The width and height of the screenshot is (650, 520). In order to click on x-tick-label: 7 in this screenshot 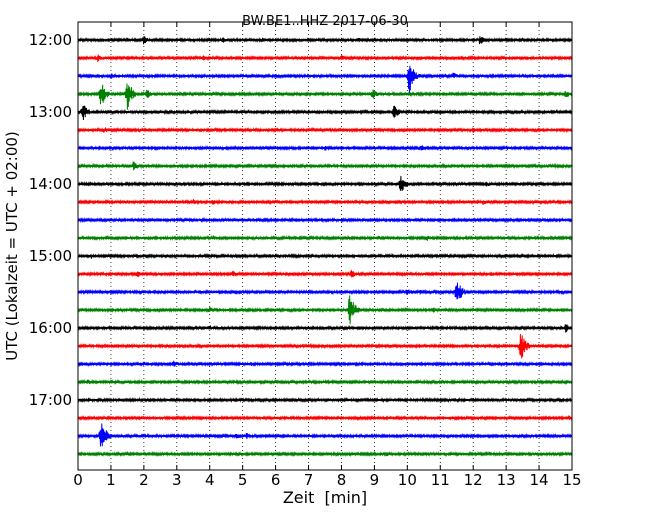, I will do `click(309, 480)`.